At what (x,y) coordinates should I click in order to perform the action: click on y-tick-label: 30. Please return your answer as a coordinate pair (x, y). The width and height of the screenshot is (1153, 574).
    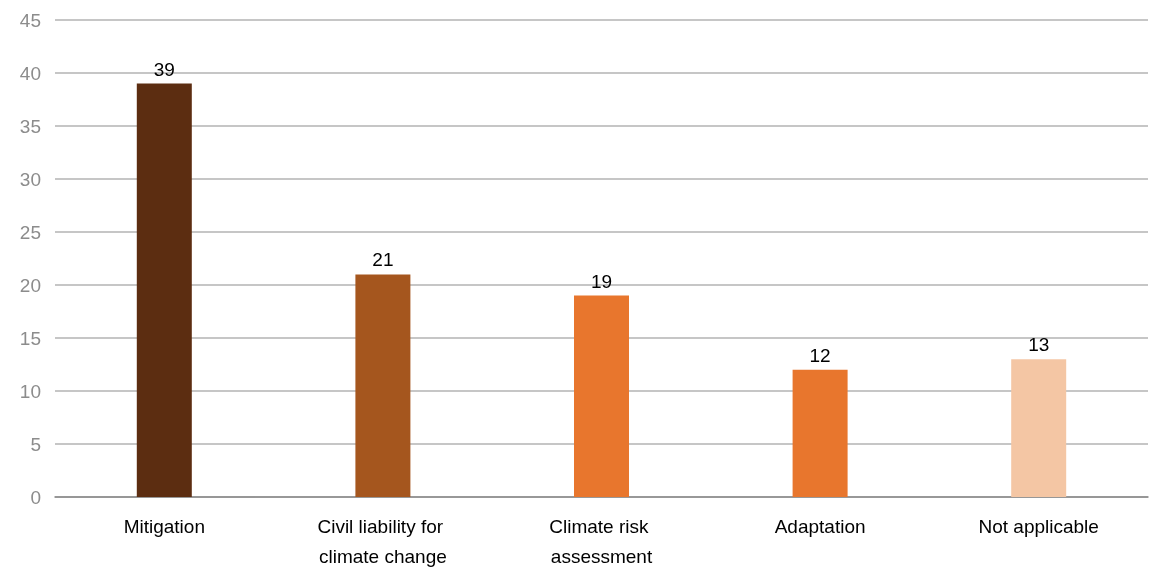
    Looking at the image, I should click on (30, 179).